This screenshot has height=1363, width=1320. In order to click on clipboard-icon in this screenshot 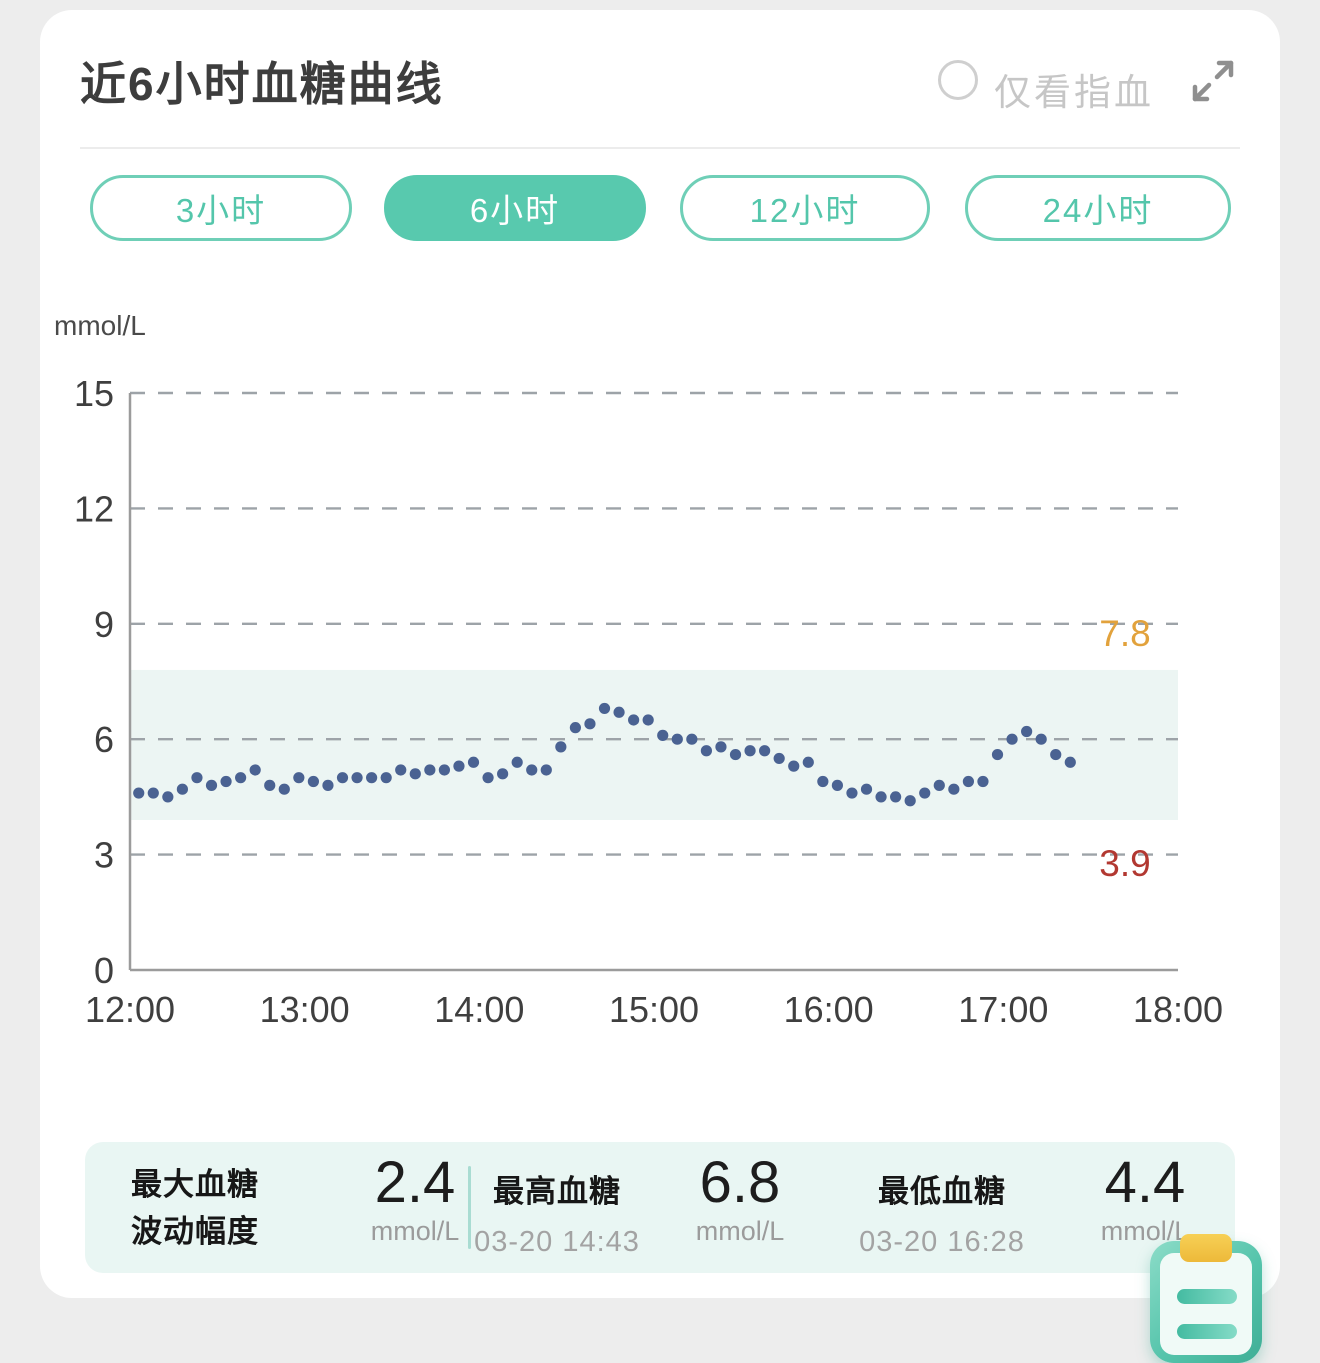, I will do `click(1206, 1304)`.